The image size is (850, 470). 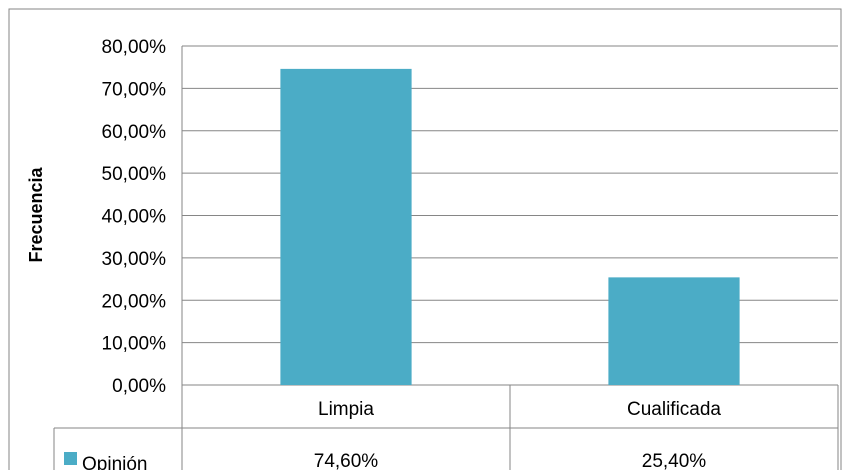 I want to click on legend-swatch, so click(x=70, y=458).